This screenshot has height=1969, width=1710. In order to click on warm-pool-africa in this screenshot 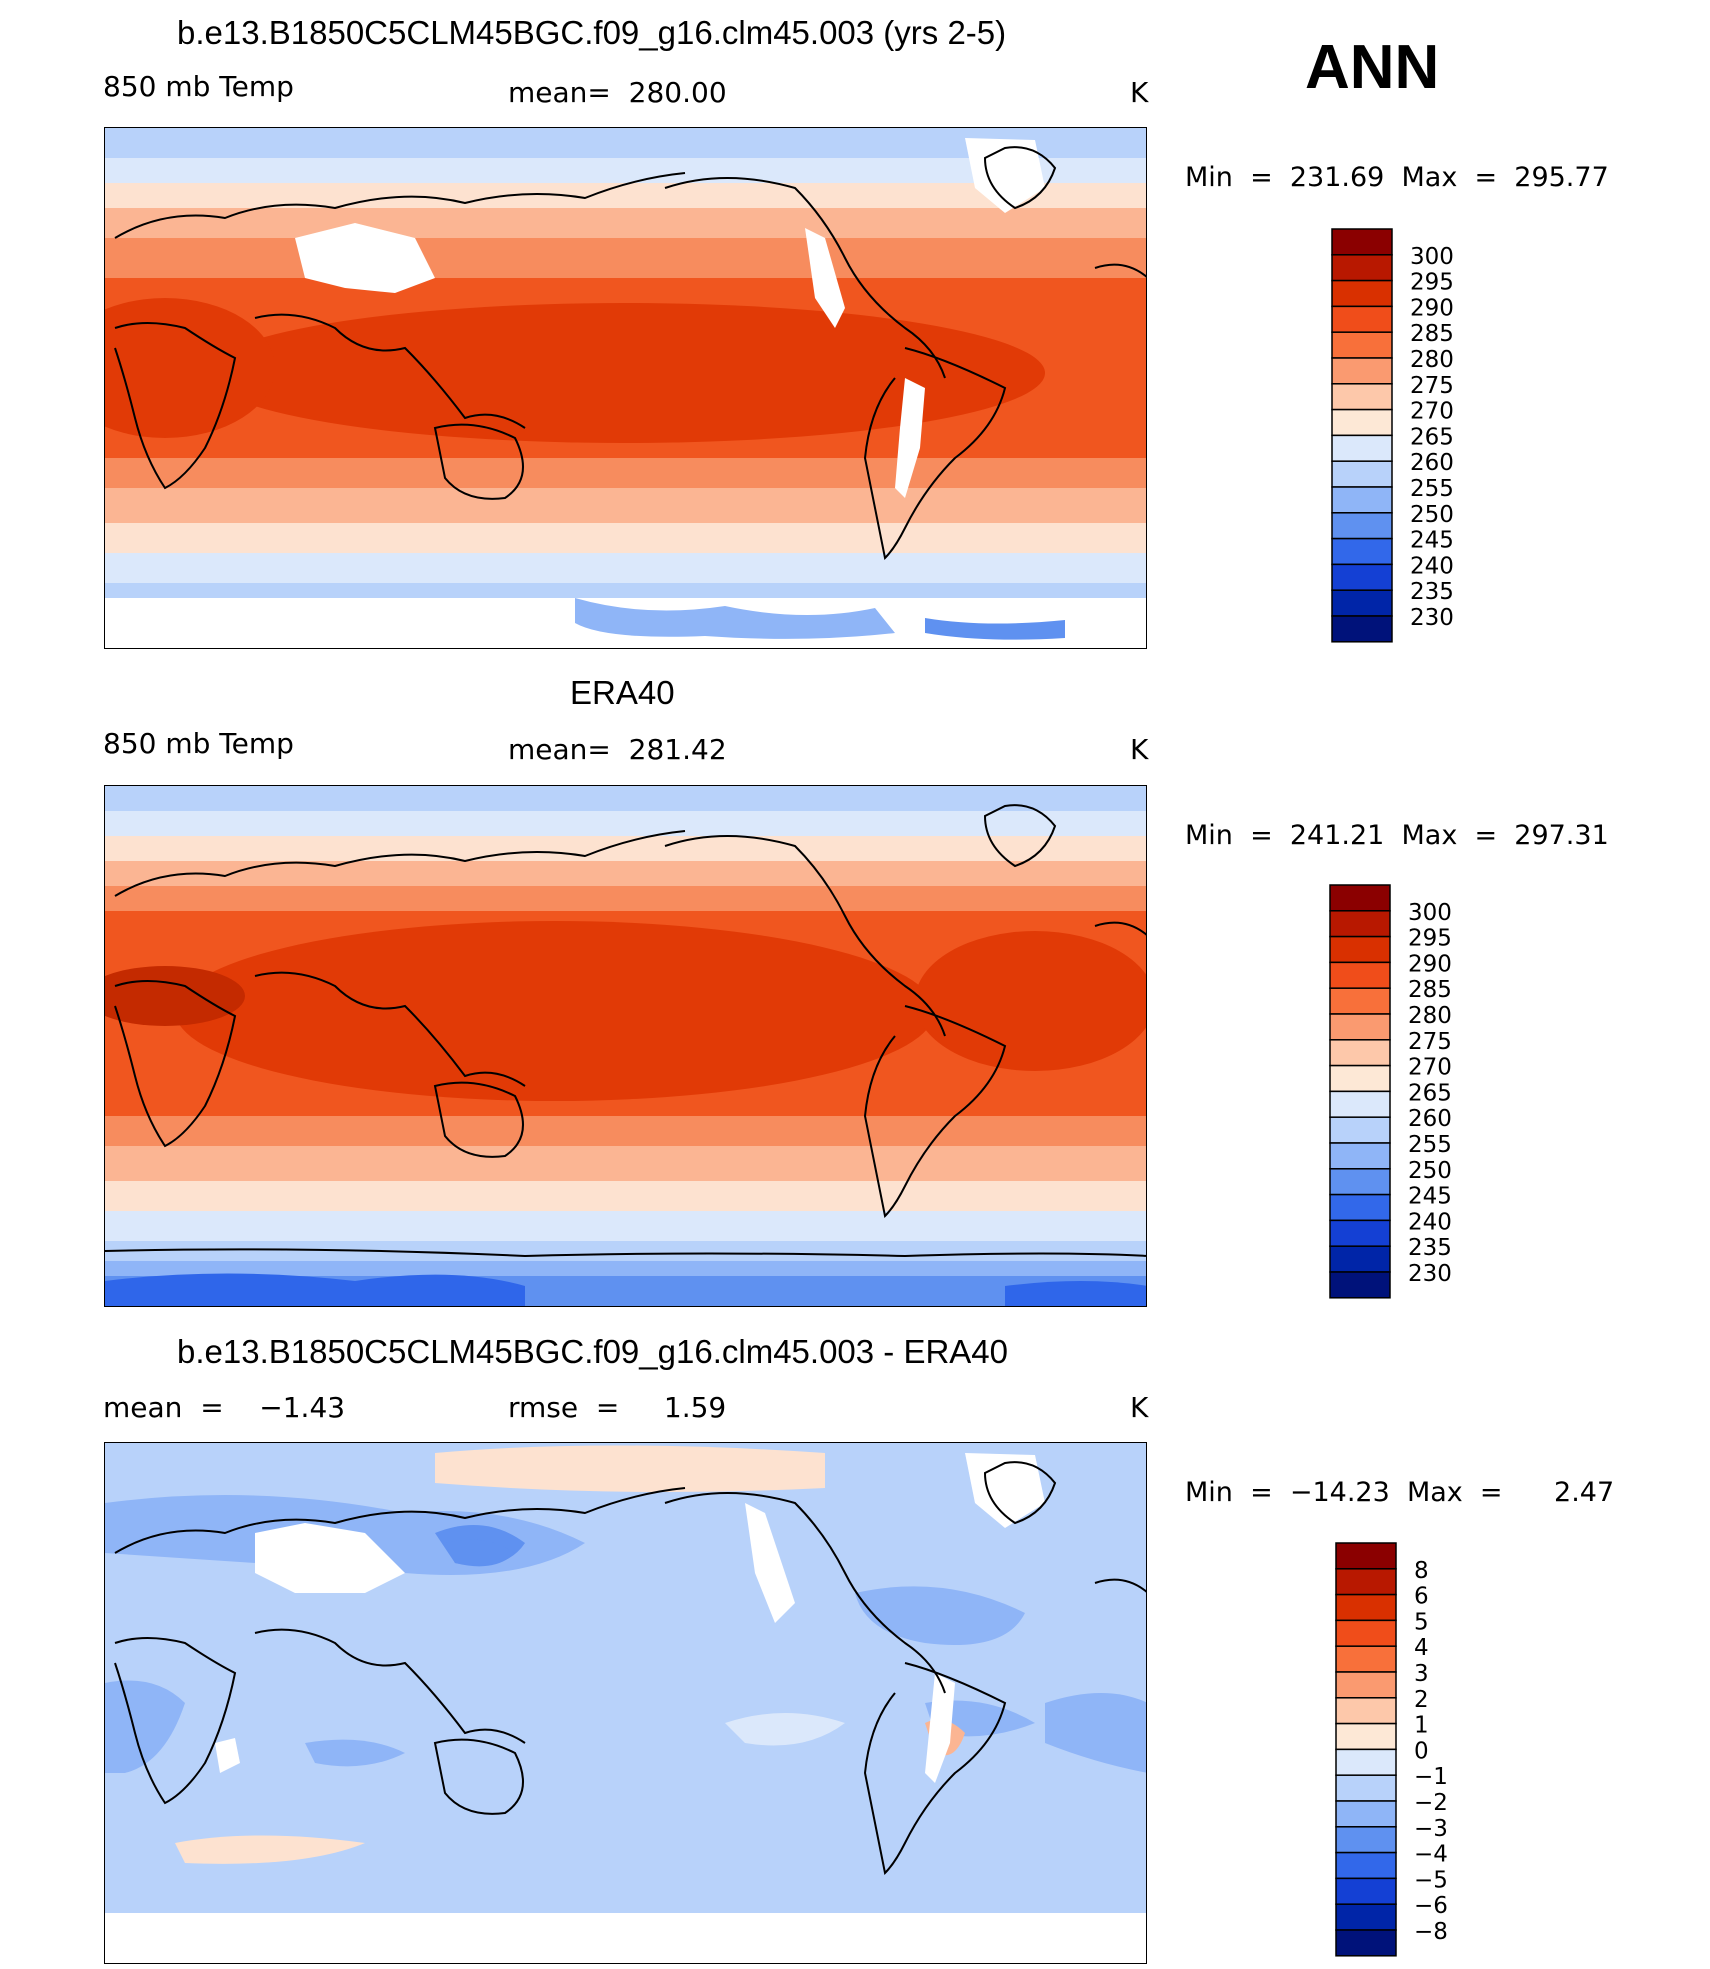, I will do `click(190, 368)`.